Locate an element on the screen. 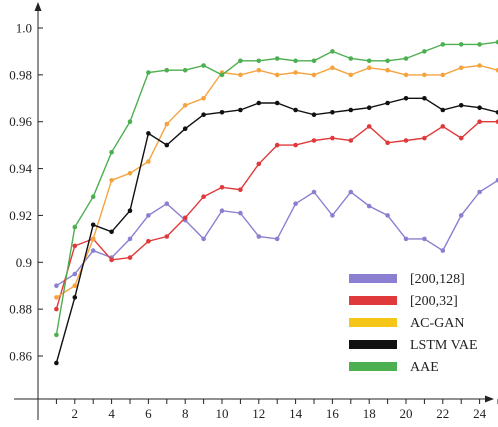 The image size is (498, 427). x-tick-label: 10 is located at coordinates (222, 413).